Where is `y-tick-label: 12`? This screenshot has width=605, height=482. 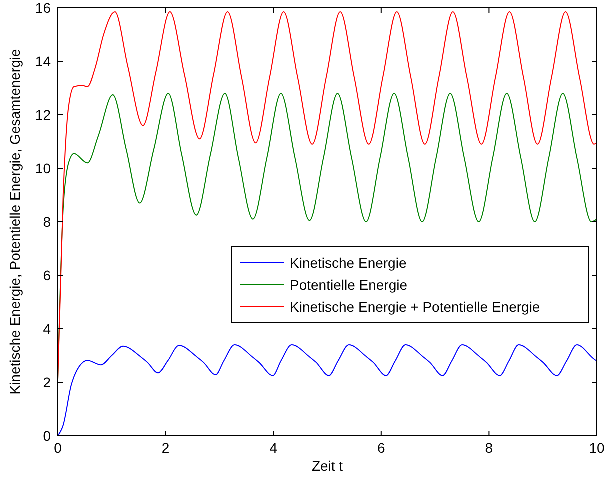 y-tick-label: 12 is located at coordinates (43, 115).